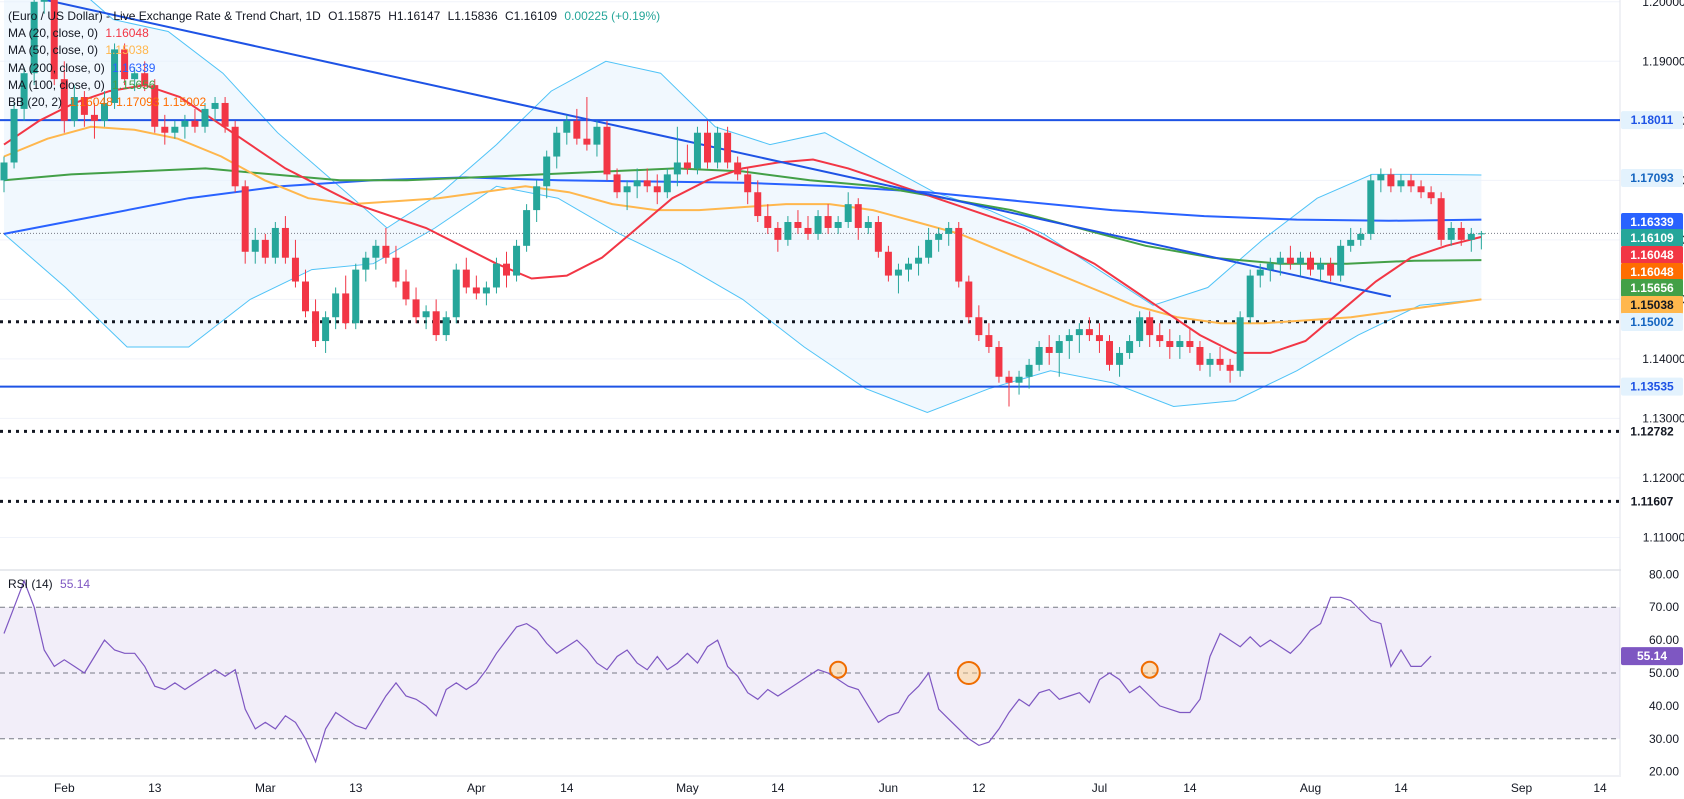  I want to click on rsi-tick-label: 20.00, so click(1664, 772).